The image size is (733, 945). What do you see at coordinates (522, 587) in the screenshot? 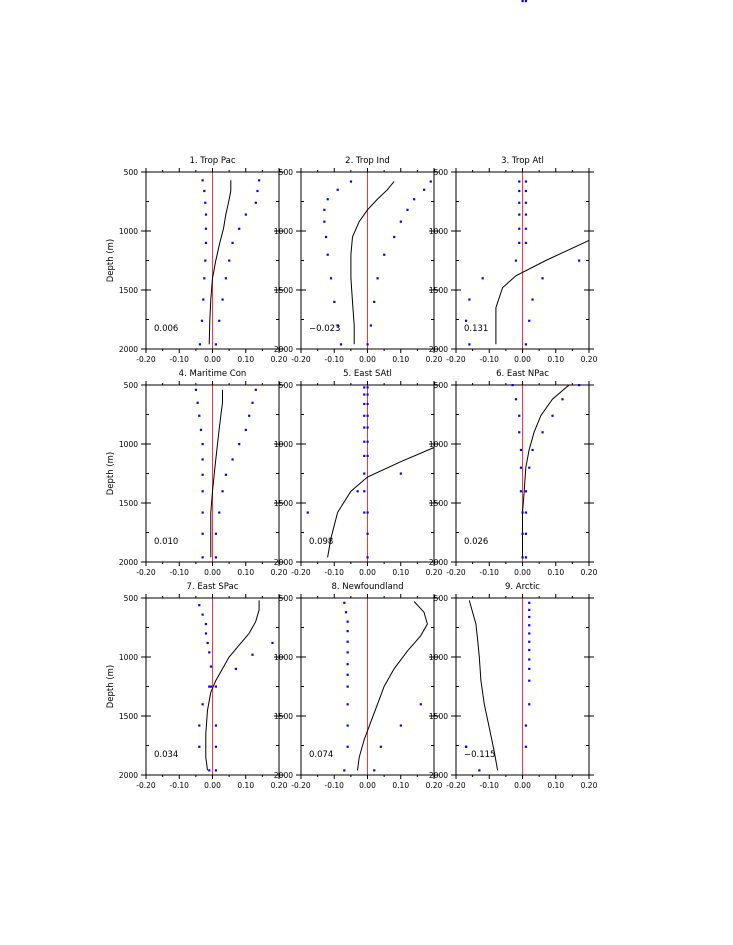
I see `panel-title: 9. Arctic` at bounding box center [522, 587].